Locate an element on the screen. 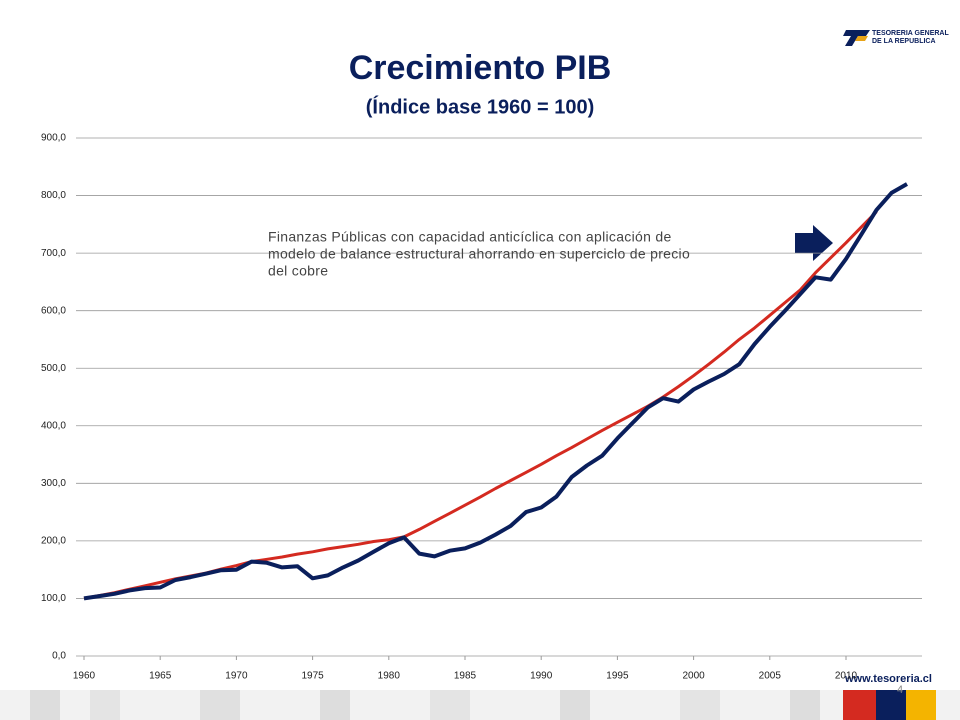  y-tick-label: 0,0 is located at coordinates (59, 656).